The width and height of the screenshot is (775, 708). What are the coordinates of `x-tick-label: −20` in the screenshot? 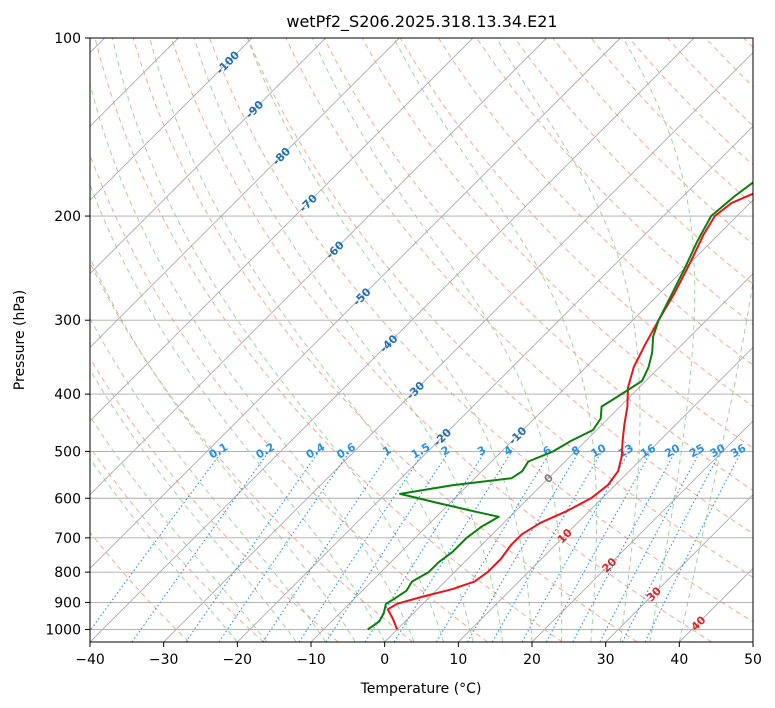 It's located at (238, 660).